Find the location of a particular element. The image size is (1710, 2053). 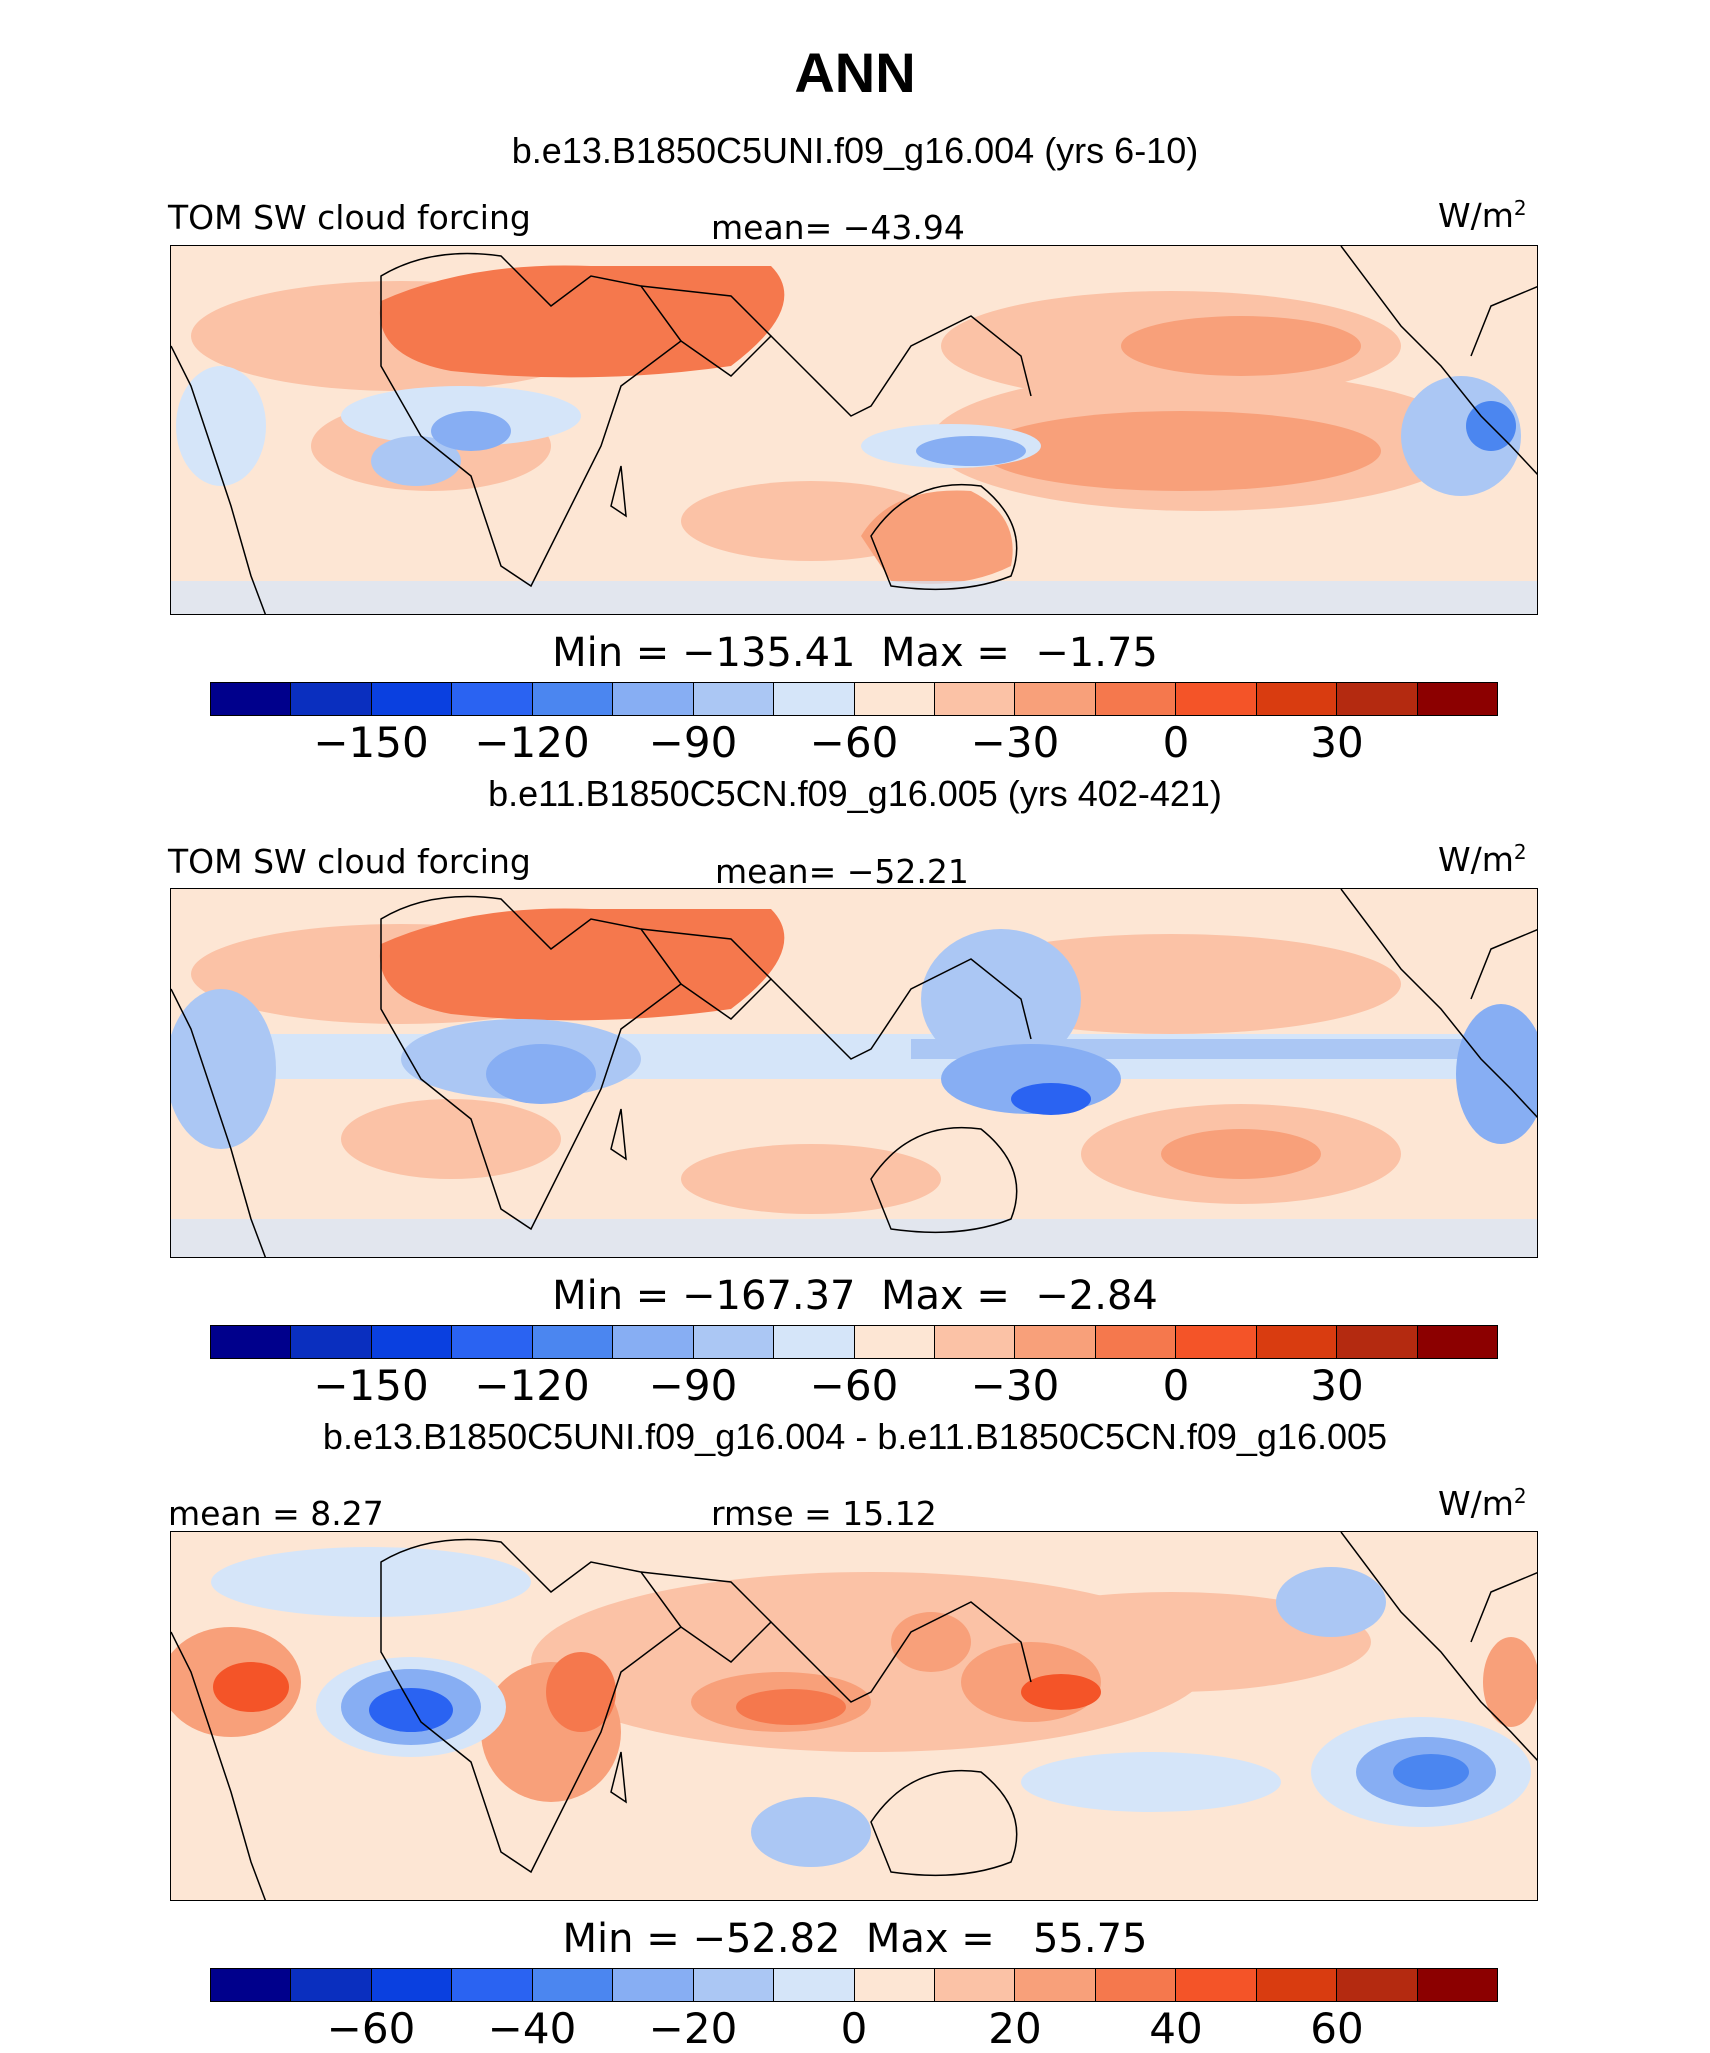

colorbar-tick-label: 60 is located at coordinates (1337, 2028).